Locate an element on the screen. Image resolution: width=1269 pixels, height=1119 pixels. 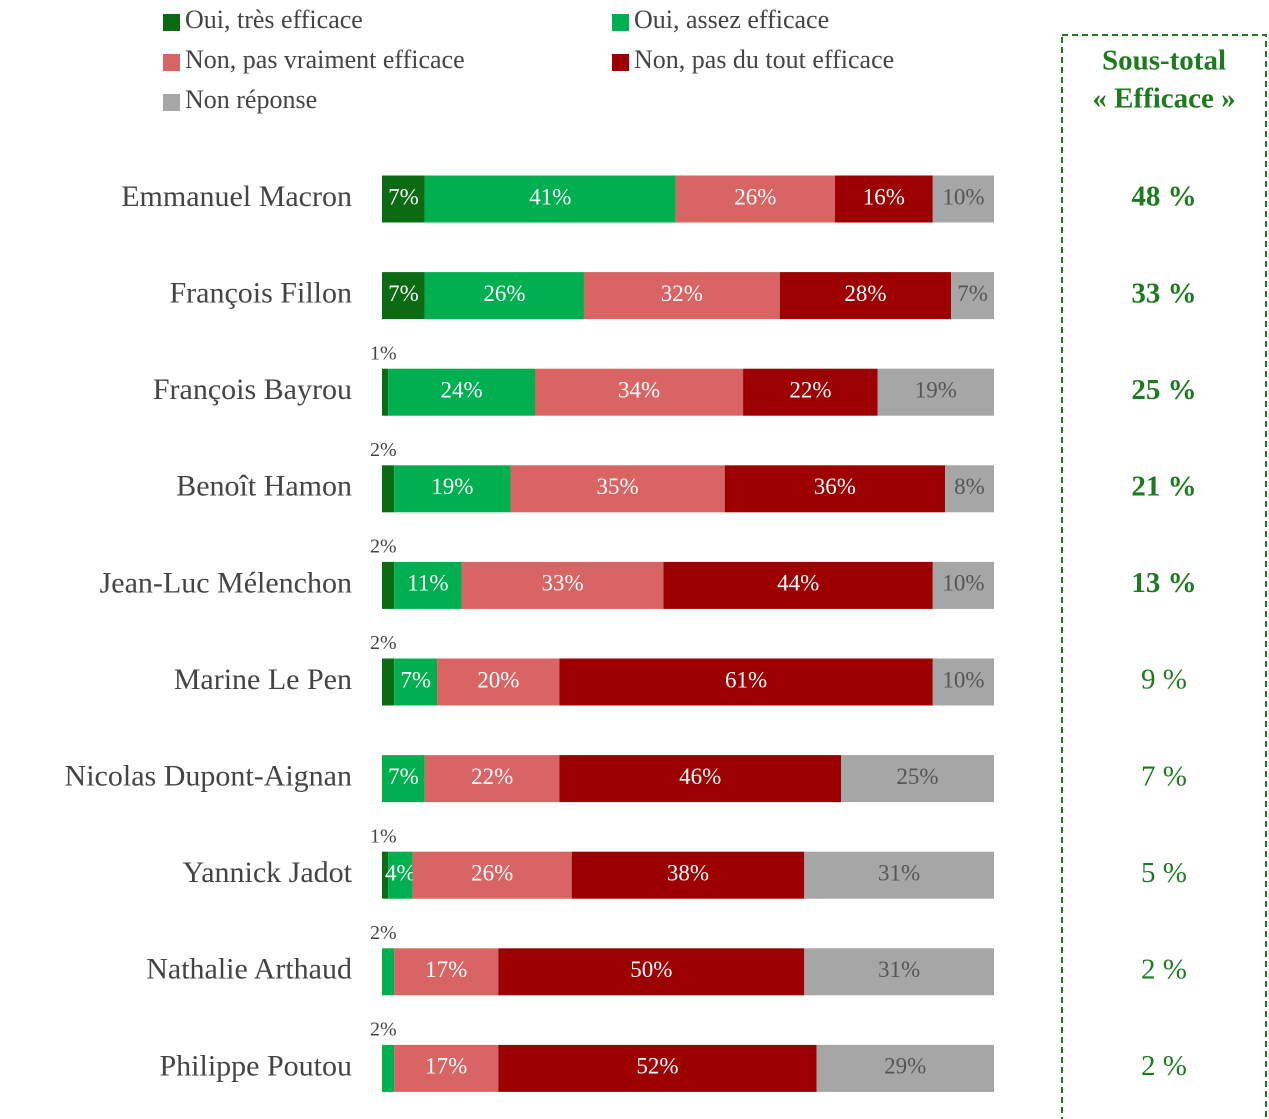
value-label: 20% is located at coordinates (498, 679).